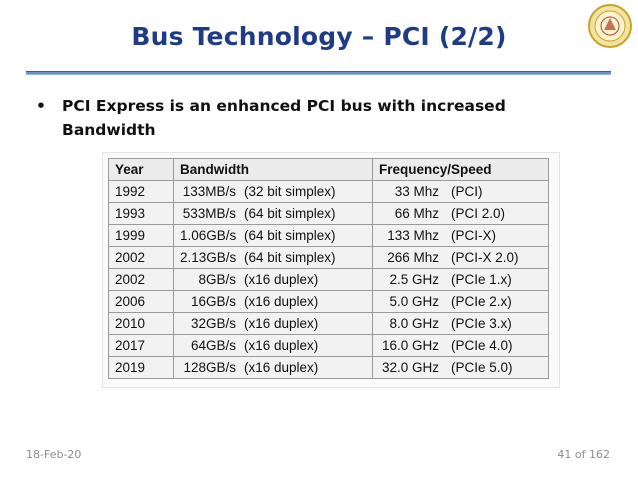  I want to click on cell-frequency: 66 Mhz (PCI 2.0), so click(460, 213).